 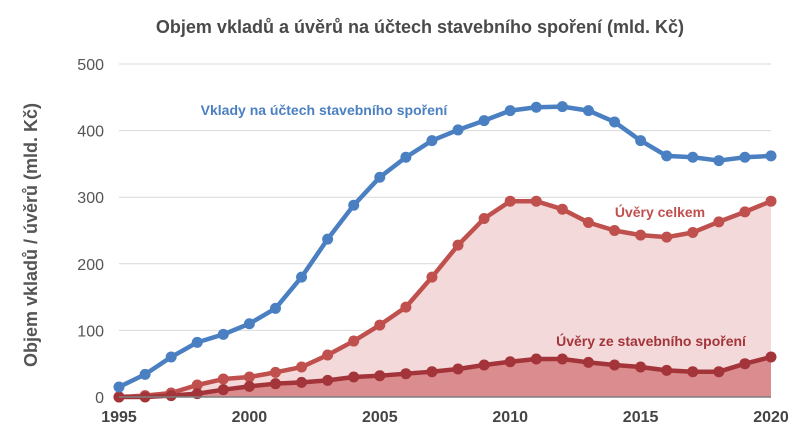 What do you see at coordinates (90, 198) in the screenshot?
I see `y-tick-label: 300` at bounding box center [90, 198].